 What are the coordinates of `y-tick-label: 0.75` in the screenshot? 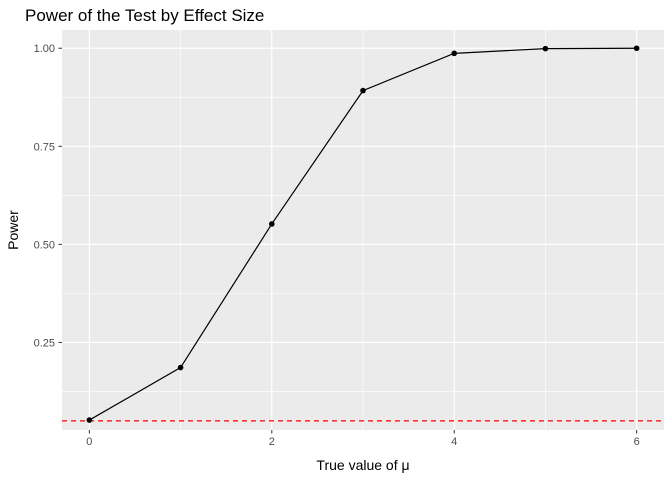 It's located at (44, 147).